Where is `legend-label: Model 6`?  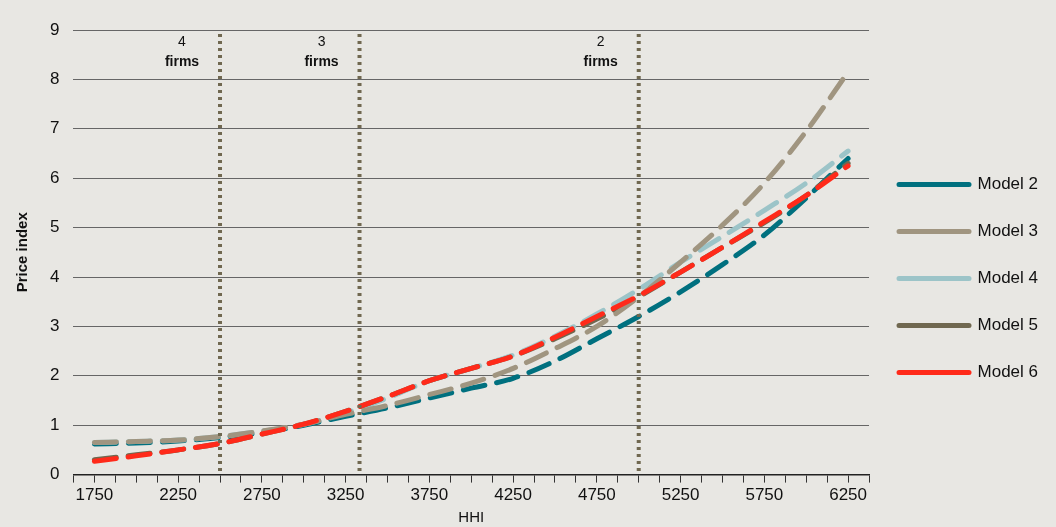
legend-label: Model 6 is located at coordinates (1007, 372).